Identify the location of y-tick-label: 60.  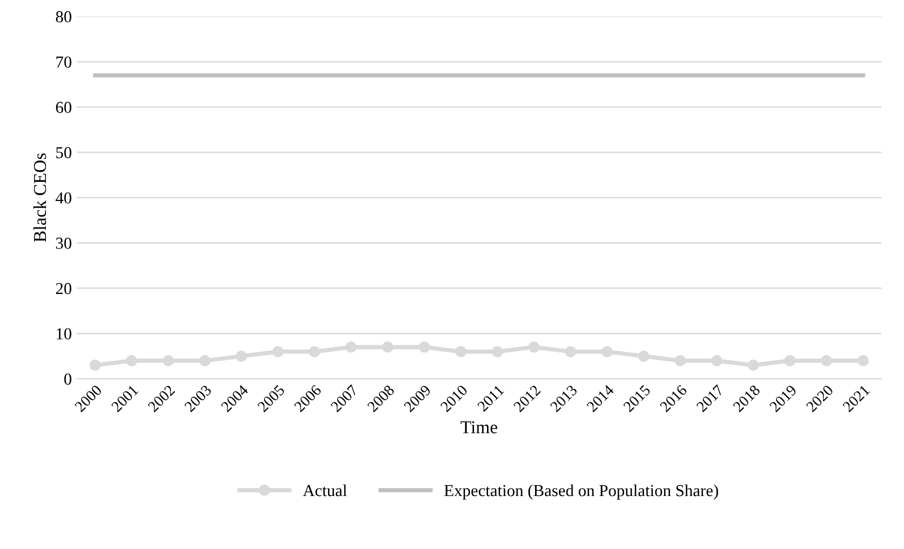
(64, 107).